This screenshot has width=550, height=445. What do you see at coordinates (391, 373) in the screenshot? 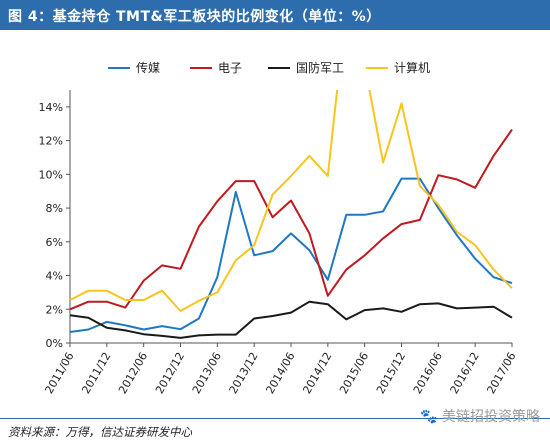
I see `x-tick-label: 2015/12` at bounding box center [391, 373].